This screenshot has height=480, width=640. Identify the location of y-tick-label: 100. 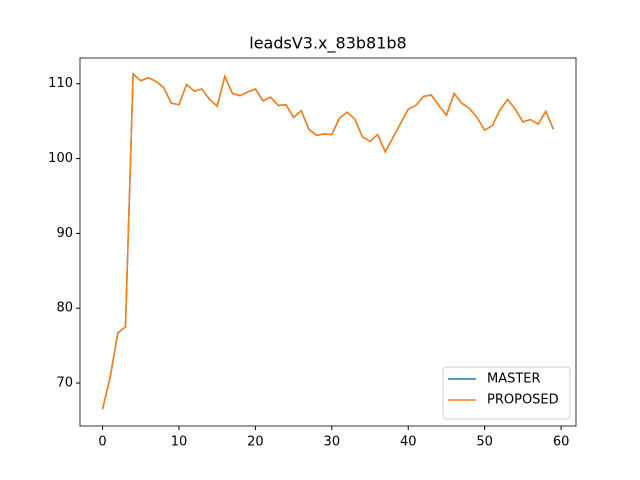
(60, 158).